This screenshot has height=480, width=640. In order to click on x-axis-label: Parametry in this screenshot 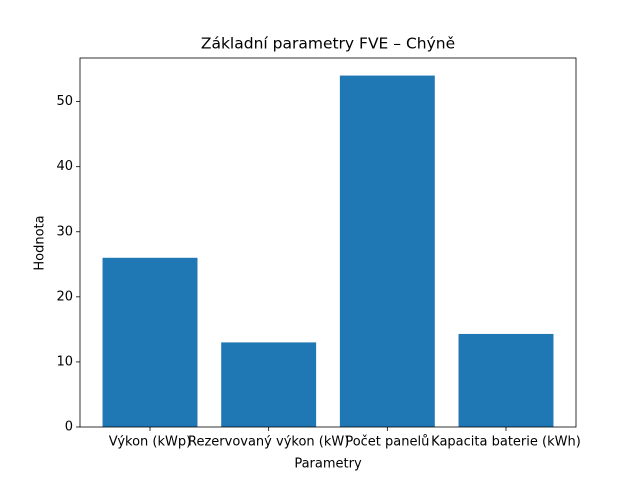, I will do `click(328, 464)`.